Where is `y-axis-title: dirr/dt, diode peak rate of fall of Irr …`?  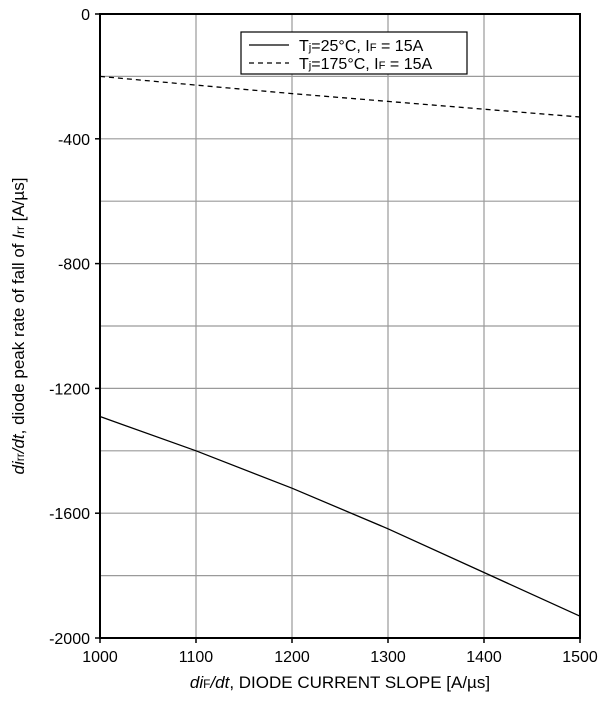 y-axis-title: dirr/dt, diode peak rate of fall of Irr … is located at coordinates (18, 326).